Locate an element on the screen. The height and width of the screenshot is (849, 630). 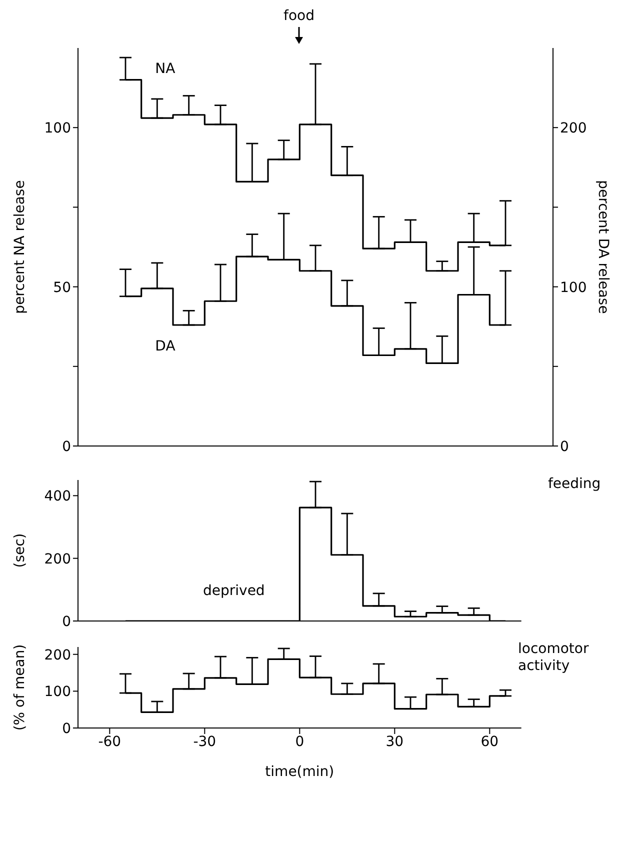
x-tick-label: 60 is located at coordinates (489, 742).